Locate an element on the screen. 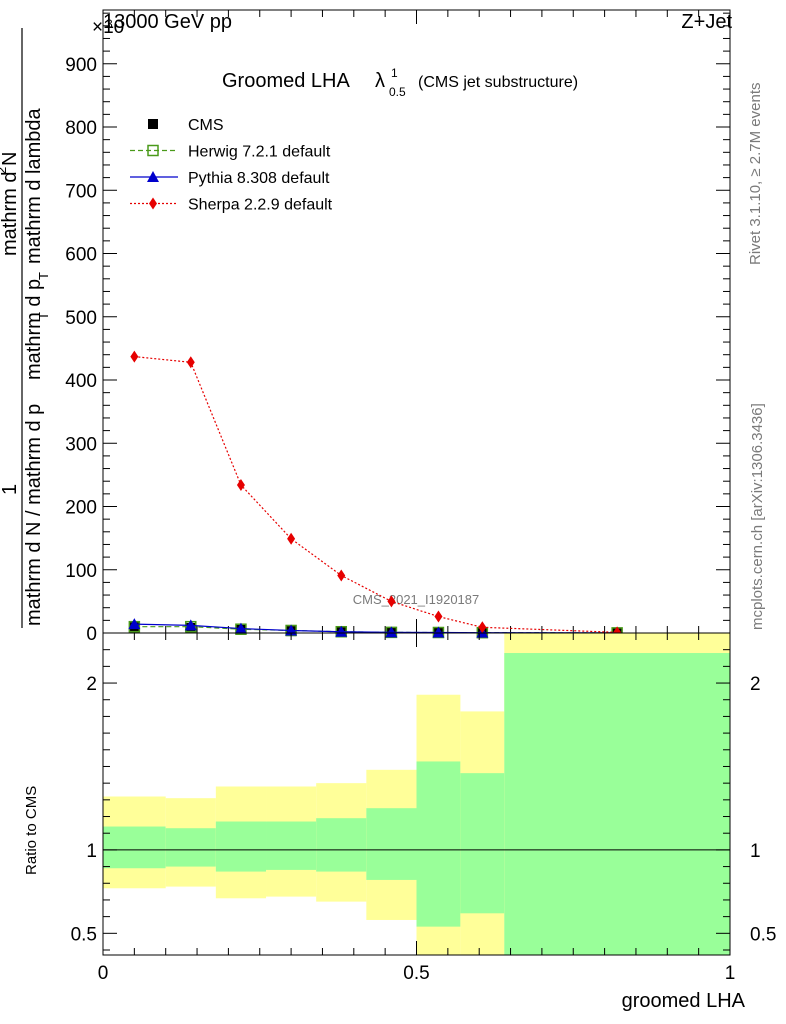  ylabel-denominator-sub: T is located at coordinates (43, 316).